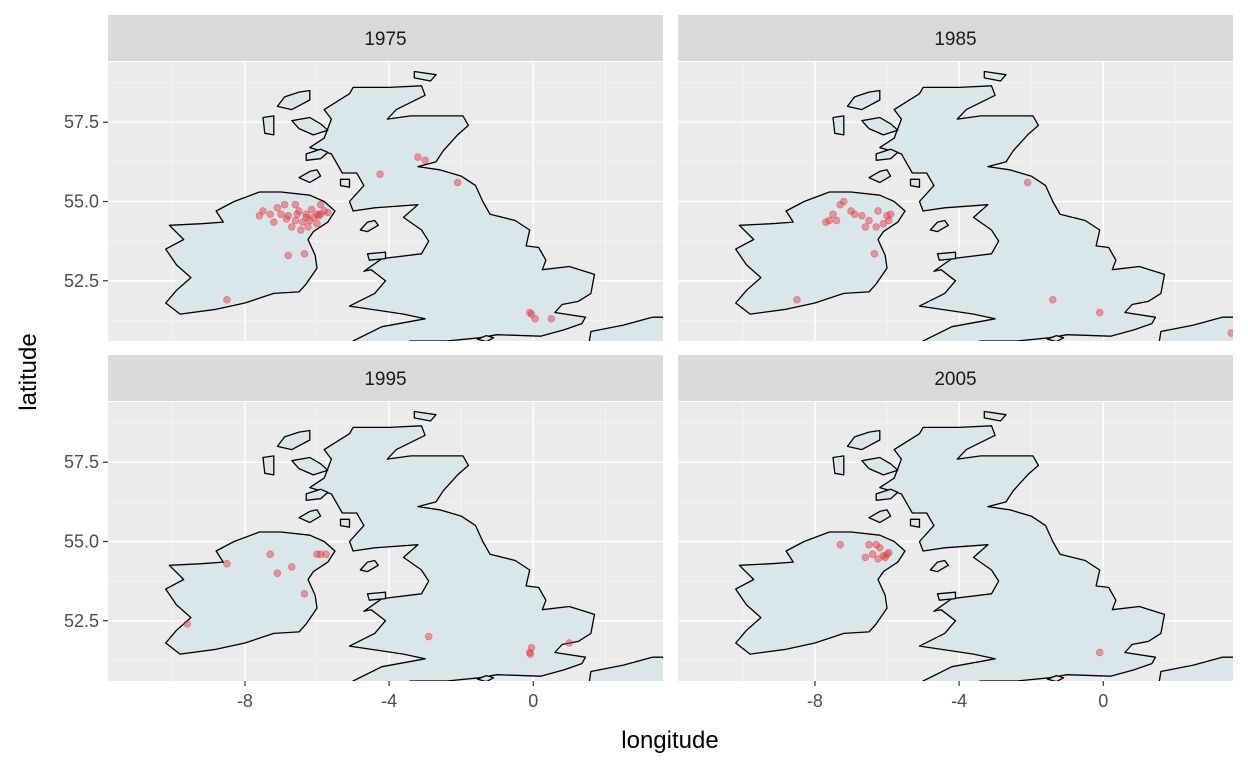 This screenshot has width=1248, height=768. I want to click on facet-strip-label: 1975, so click(385, 39).